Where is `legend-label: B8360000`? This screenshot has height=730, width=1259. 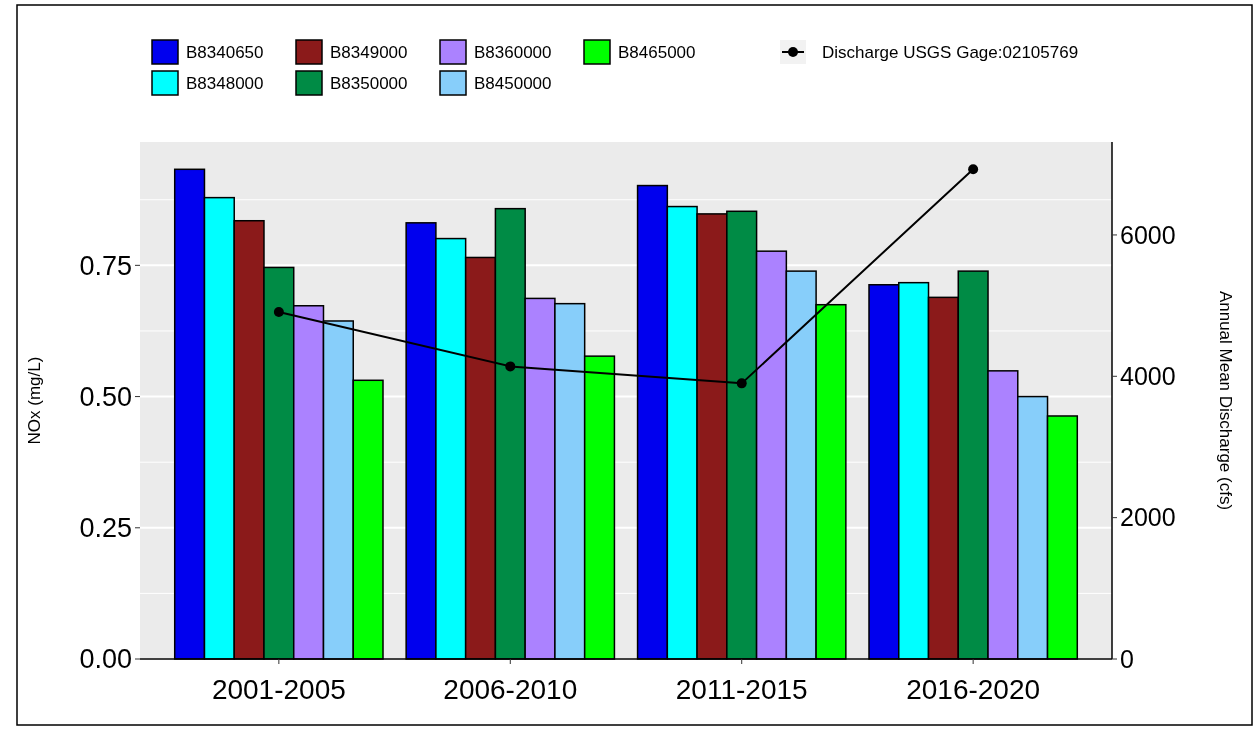
legend-label: B8360000 is located at coordinates (513, 52).